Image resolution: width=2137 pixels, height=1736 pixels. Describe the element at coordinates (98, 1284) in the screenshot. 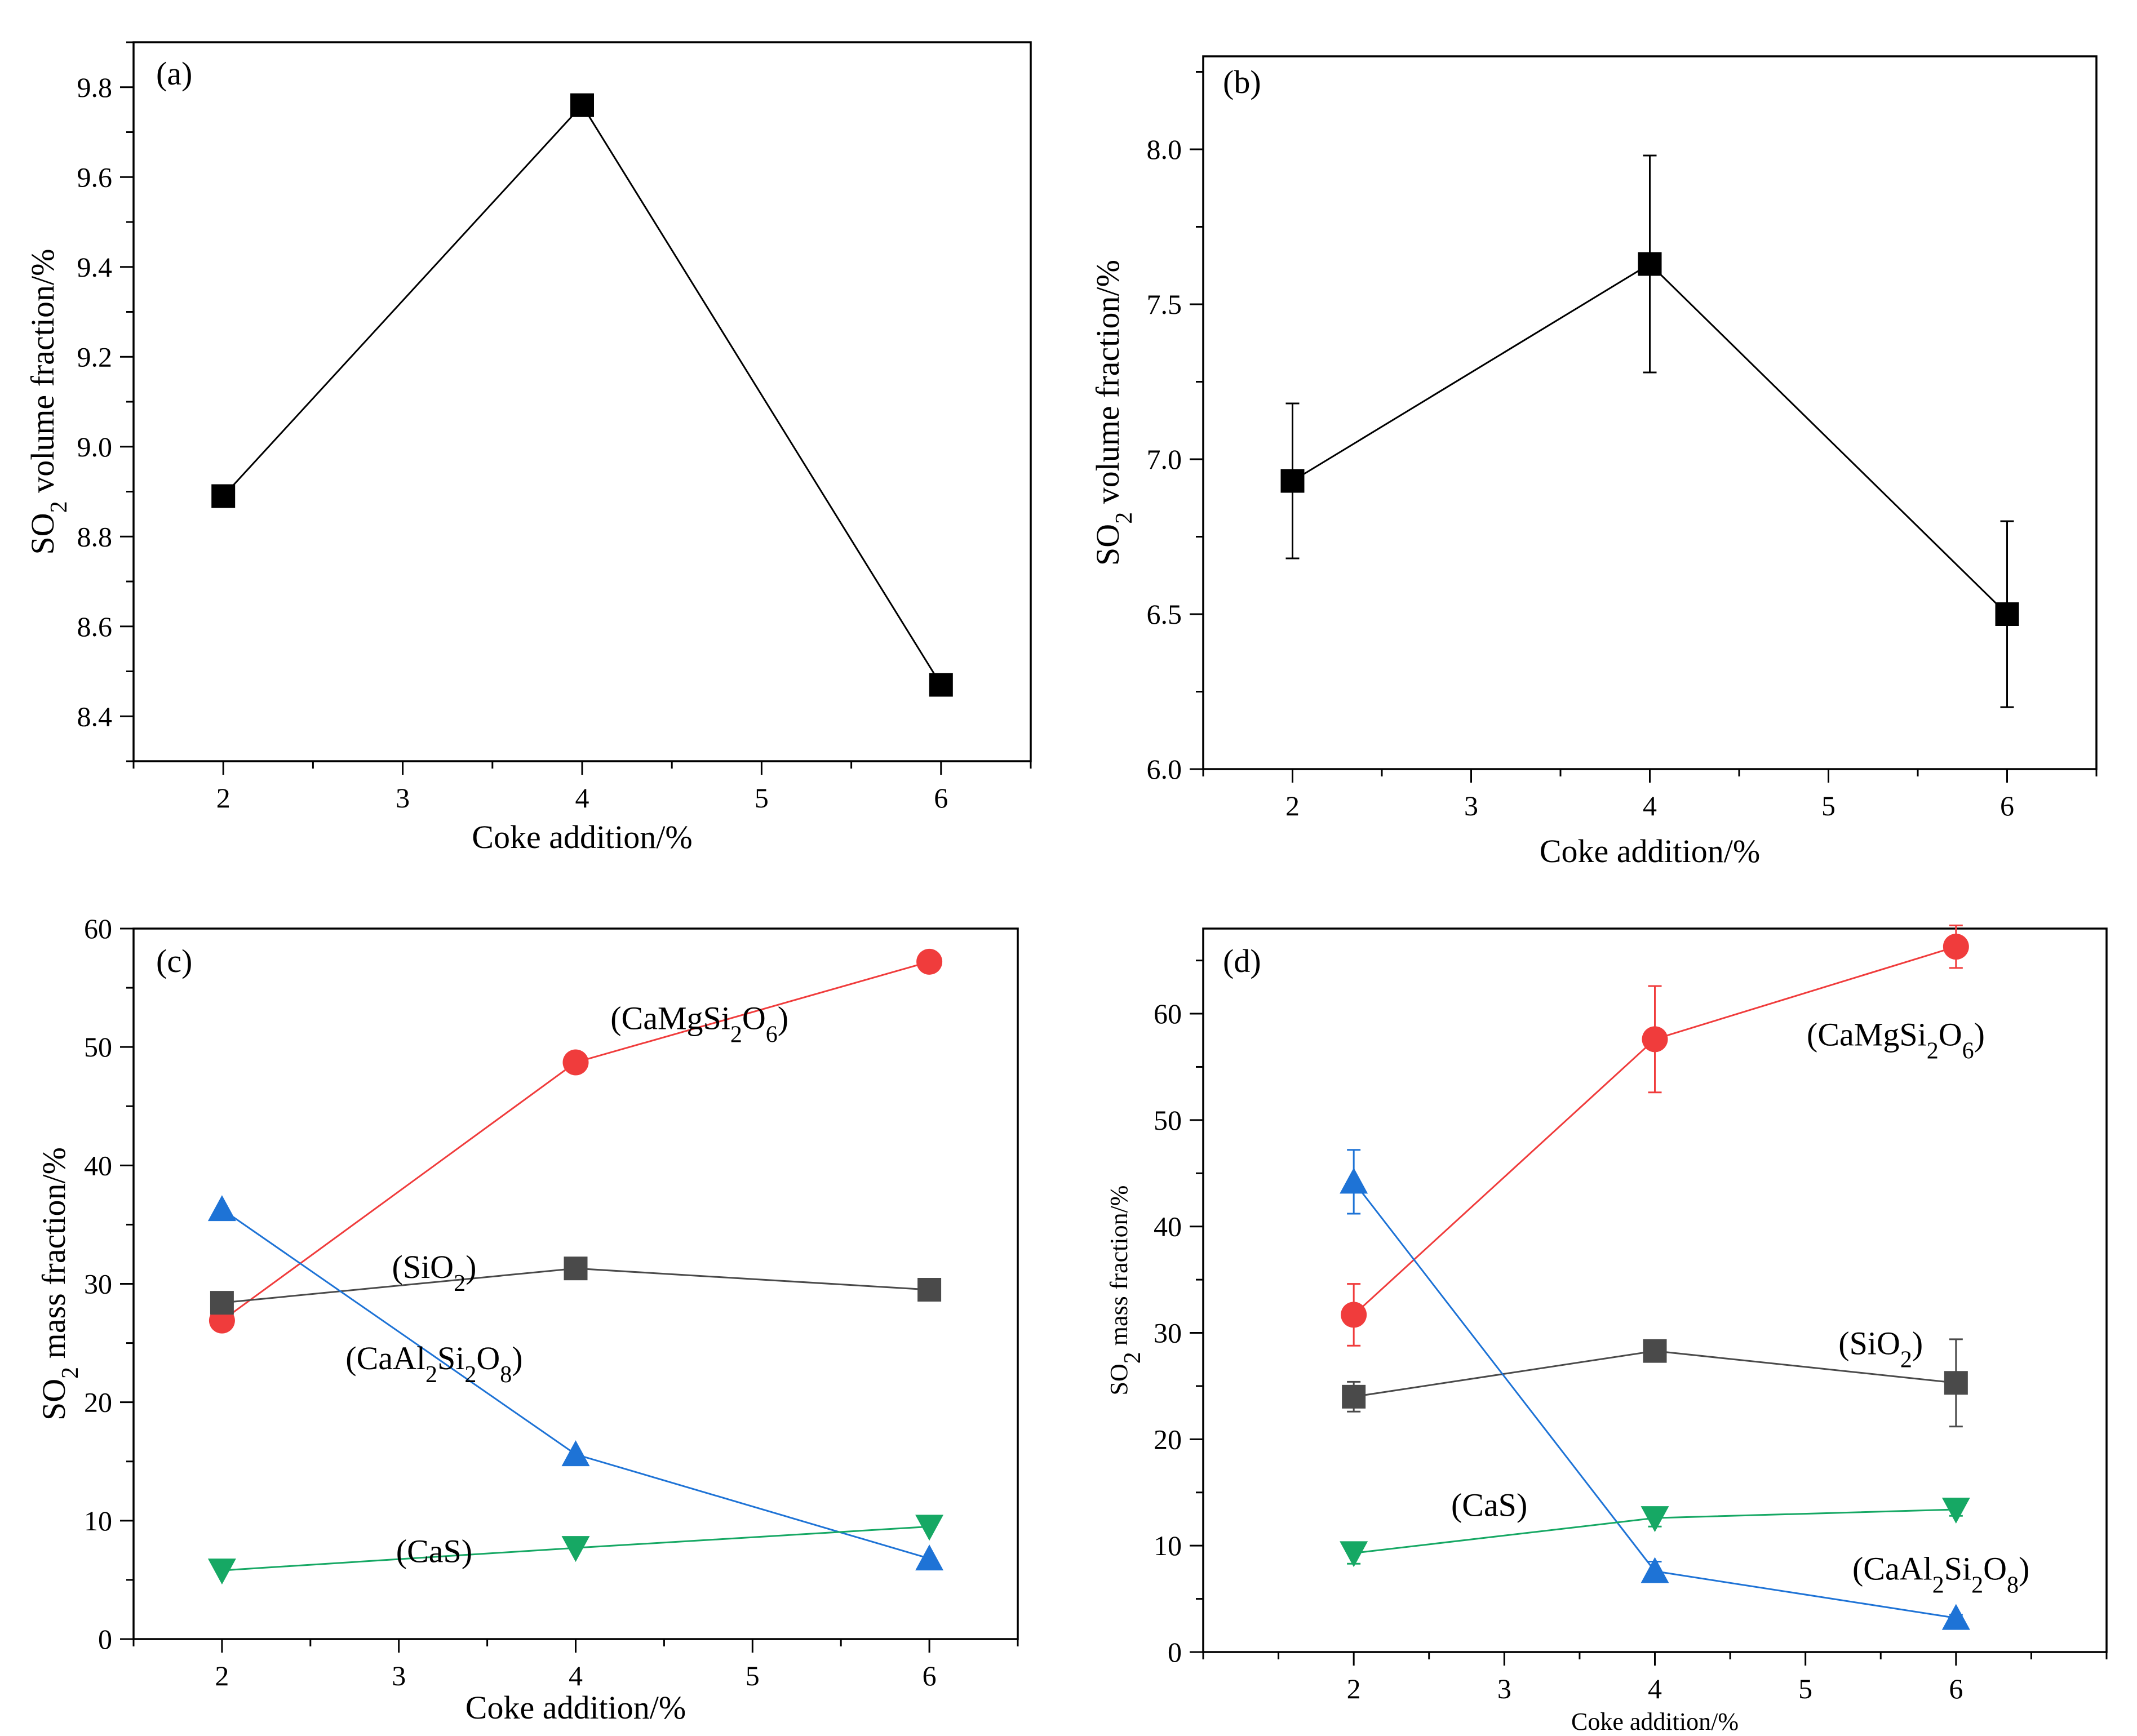

I see `y-tick-label: 30` at that location.